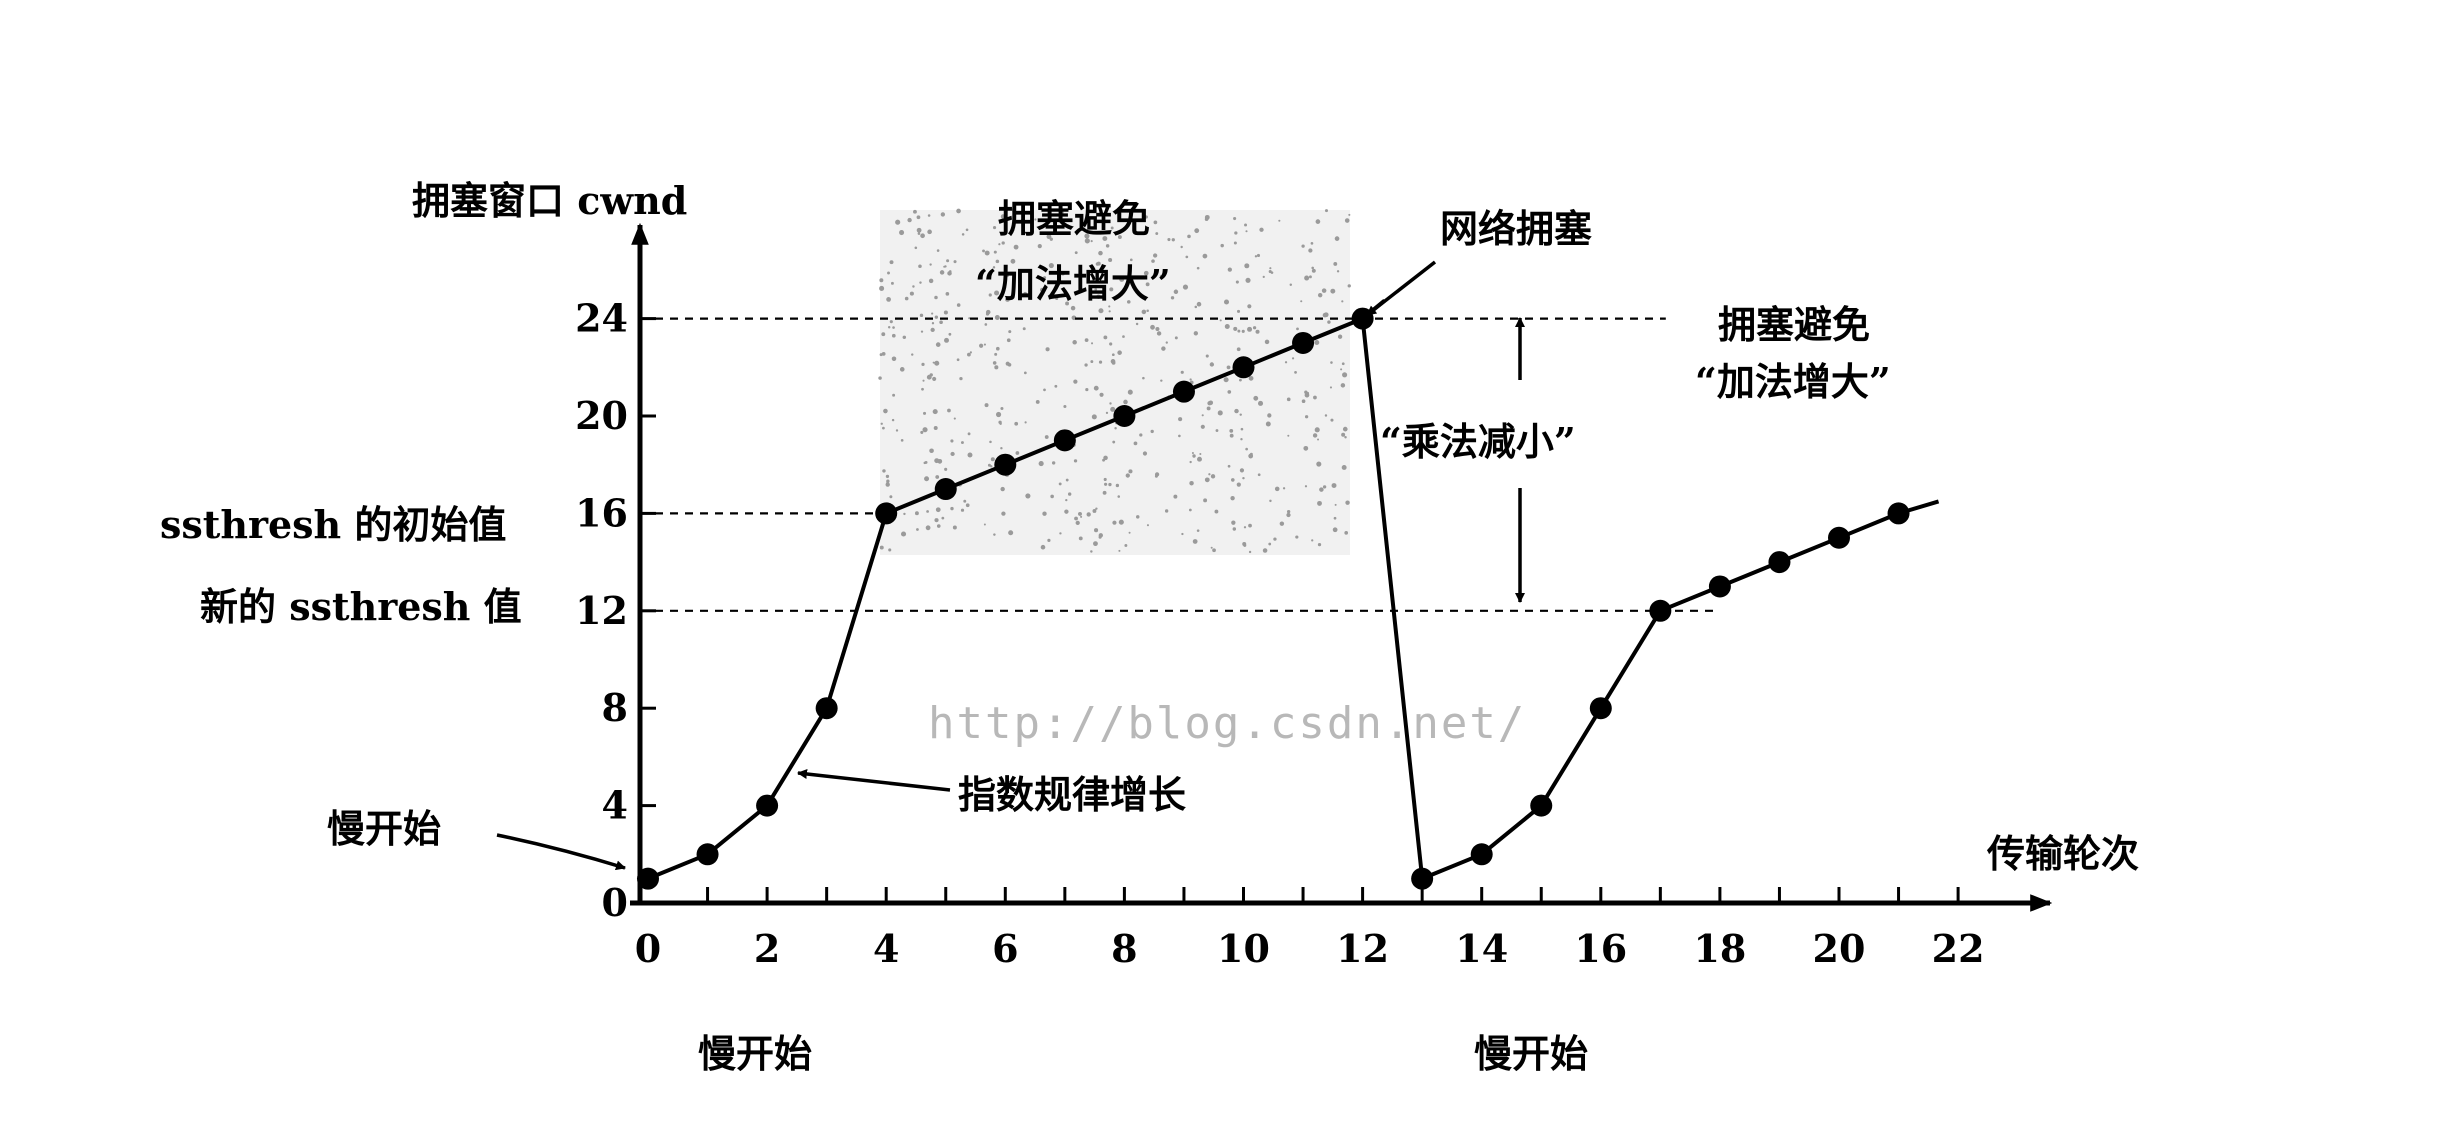 The width and height of the screenshot is (2448, 1124). What do you see at coordinates (886, 948) in the screenshot?
I see `x-tick-label: 4` at bounding box center [886, 948].